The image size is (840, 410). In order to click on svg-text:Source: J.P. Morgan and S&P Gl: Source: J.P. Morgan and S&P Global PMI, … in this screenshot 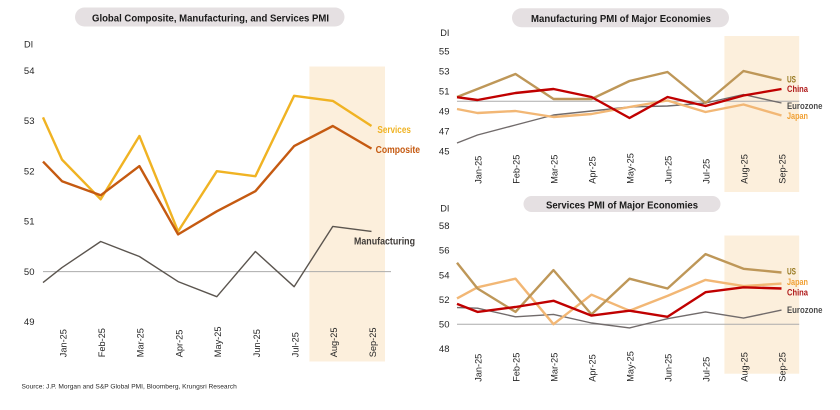, I will do `click(130, 386)`.